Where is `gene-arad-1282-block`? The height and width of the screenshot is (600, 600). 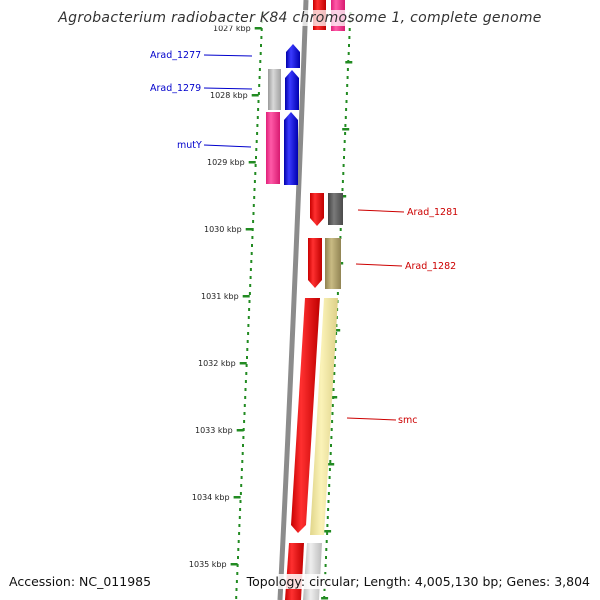 gene-arad-1282-block is located at coordinates (333, 263).